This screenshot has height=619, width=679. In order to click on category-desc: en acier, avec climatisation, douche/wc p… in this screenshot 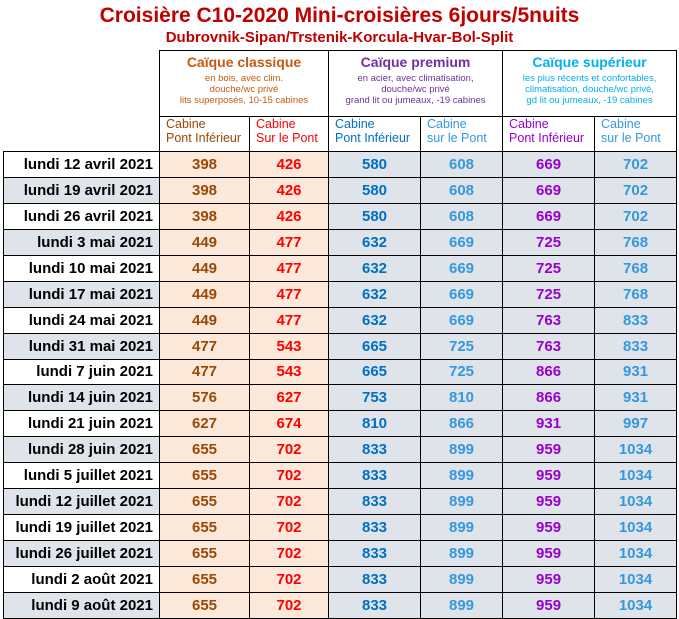, I will do `click(415, 89)`.